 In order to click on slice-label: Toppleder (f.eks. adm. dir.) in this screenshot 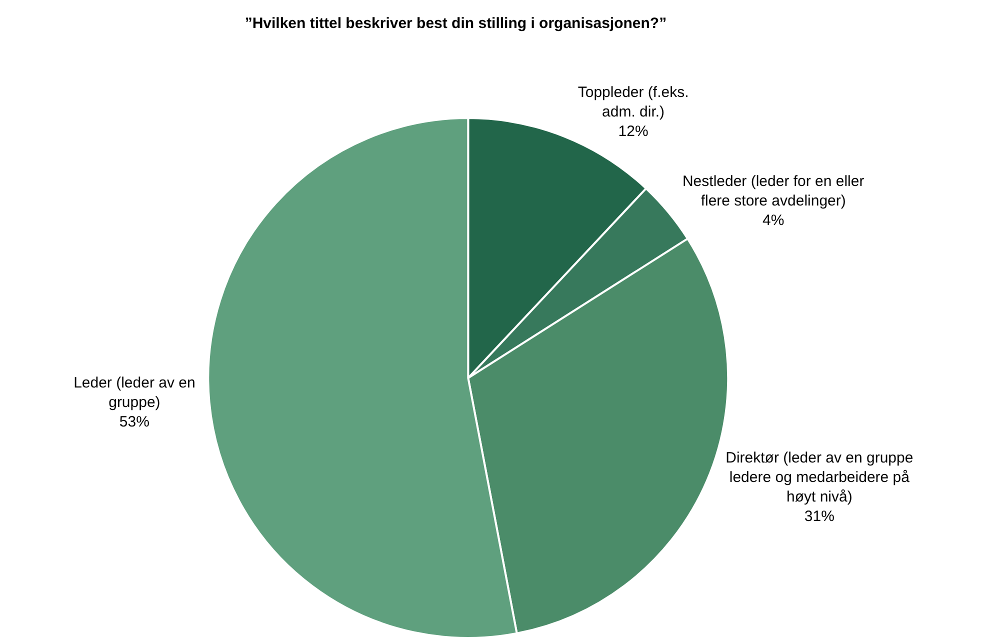, I will do `click(633, 102)`.